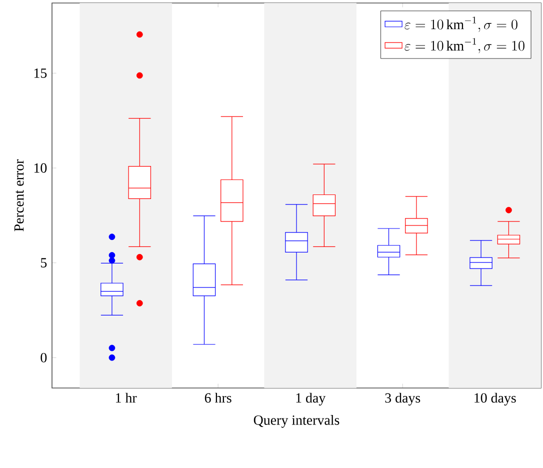  What do you see at coordinates (43, 263) in the screenshot?
I see `y-tick-label: 5` at bounding box center [43, 263].